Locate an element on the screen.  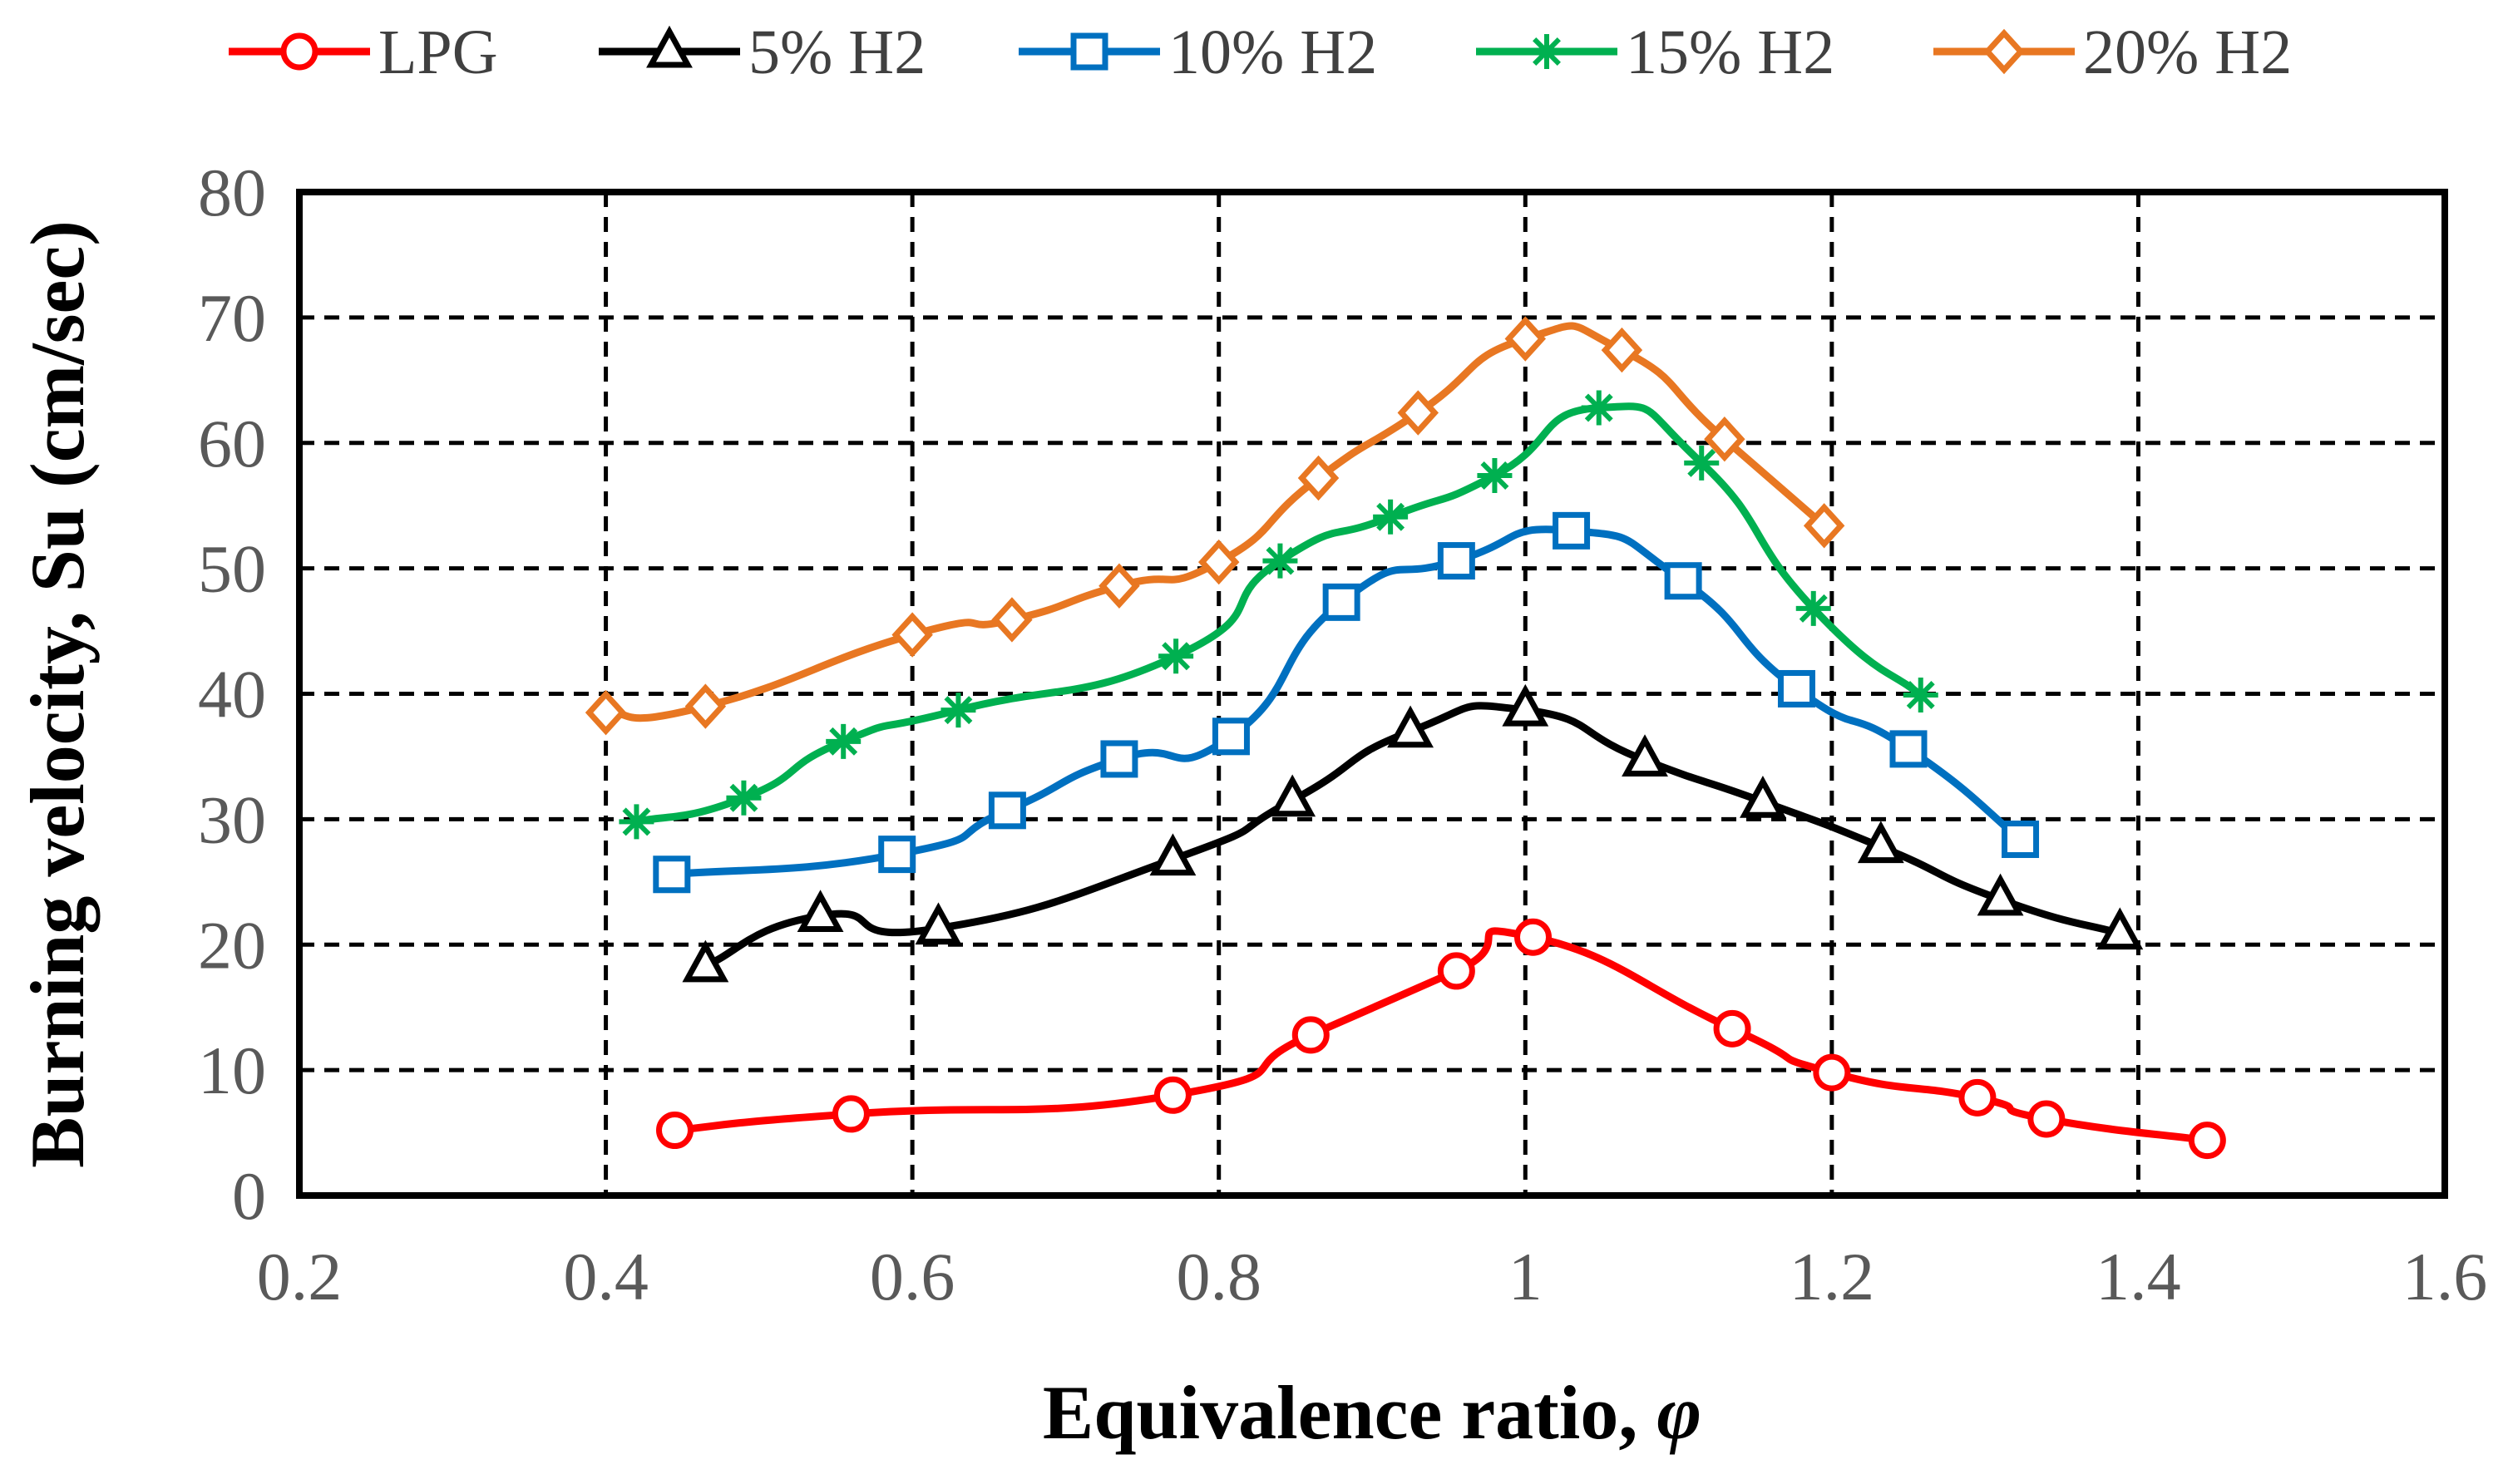
legend-item-5pct-h2: 5% H2 is located at coordinates (762, 52).